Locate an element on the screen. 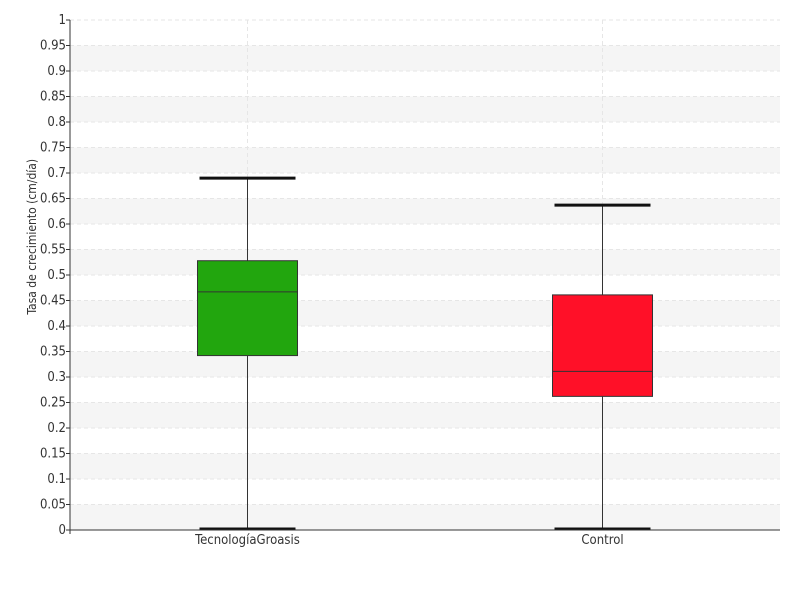 The image size is (800, 600). y-tick-label: 0.9 is located at coordinates (56, 71).